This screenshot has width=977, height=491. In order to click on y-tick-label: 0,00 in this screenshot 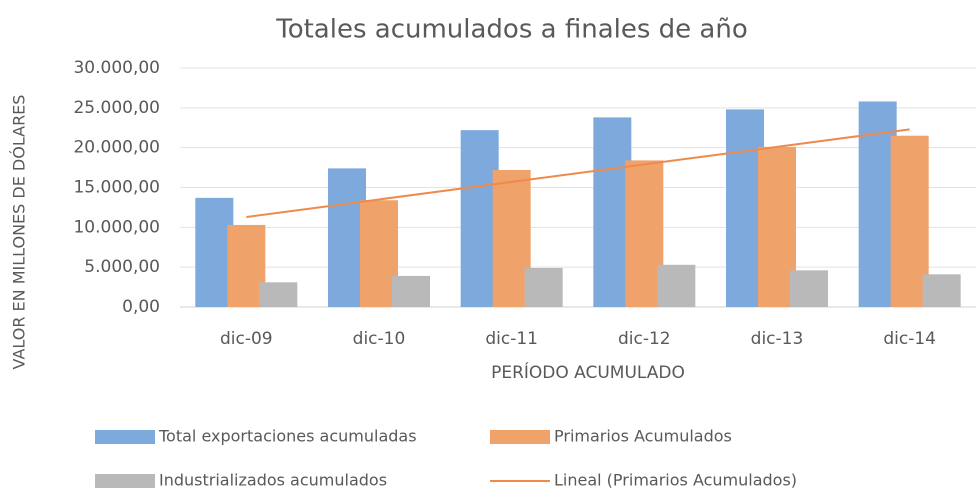, I will do `click(141, 307)`.